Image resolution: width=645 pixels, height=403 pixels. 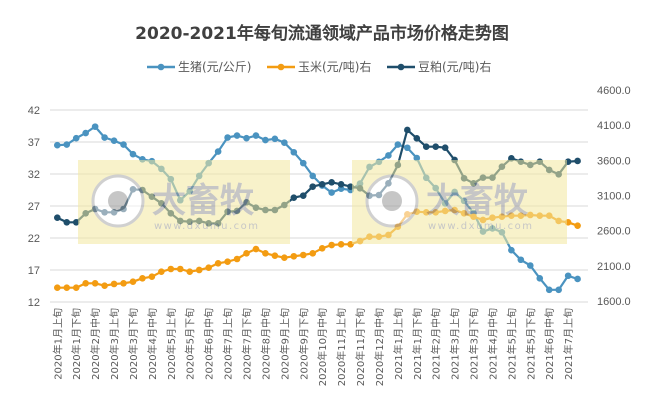 What do you see at coordinates (319, 66) in the screenshot?
I see `legend: 生猪(元/公斤) 玉米(元/吨)右 豆粕(元/吨)右` at bounding box center [319, 66].